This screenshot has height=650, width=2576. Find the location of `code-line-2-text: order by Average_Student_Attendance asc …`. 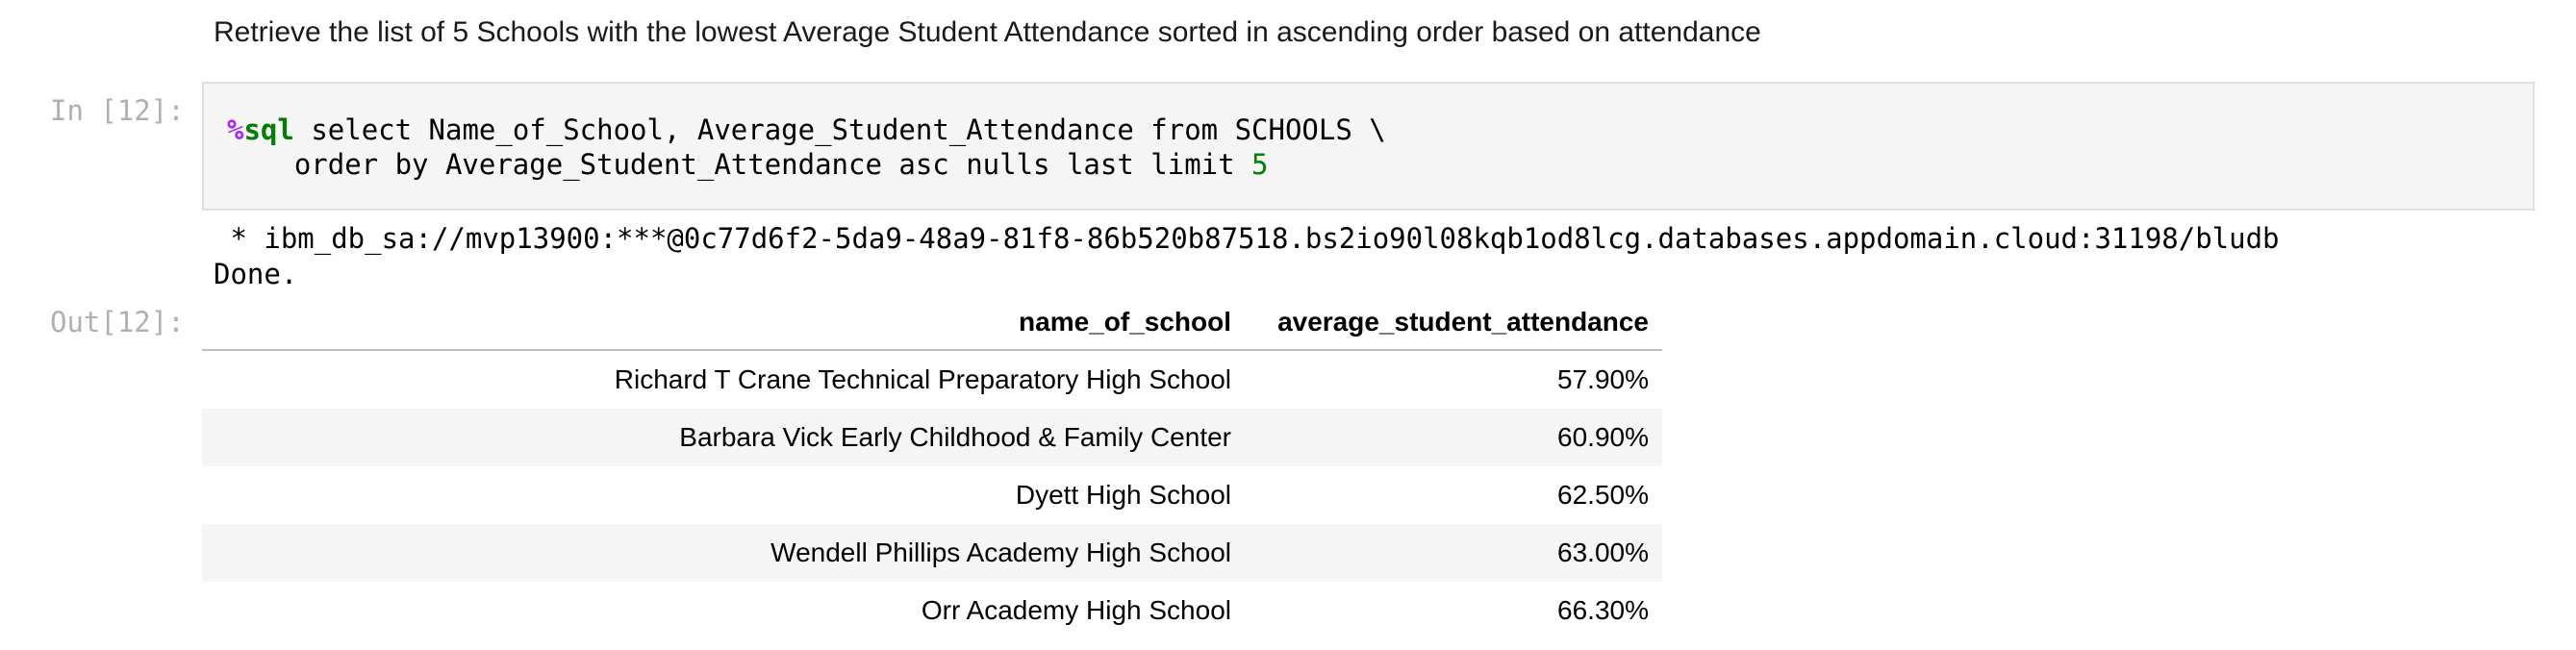

code-line-2-text: order by Average_Student_Attendance asc … is located at coordinates (739, 165).